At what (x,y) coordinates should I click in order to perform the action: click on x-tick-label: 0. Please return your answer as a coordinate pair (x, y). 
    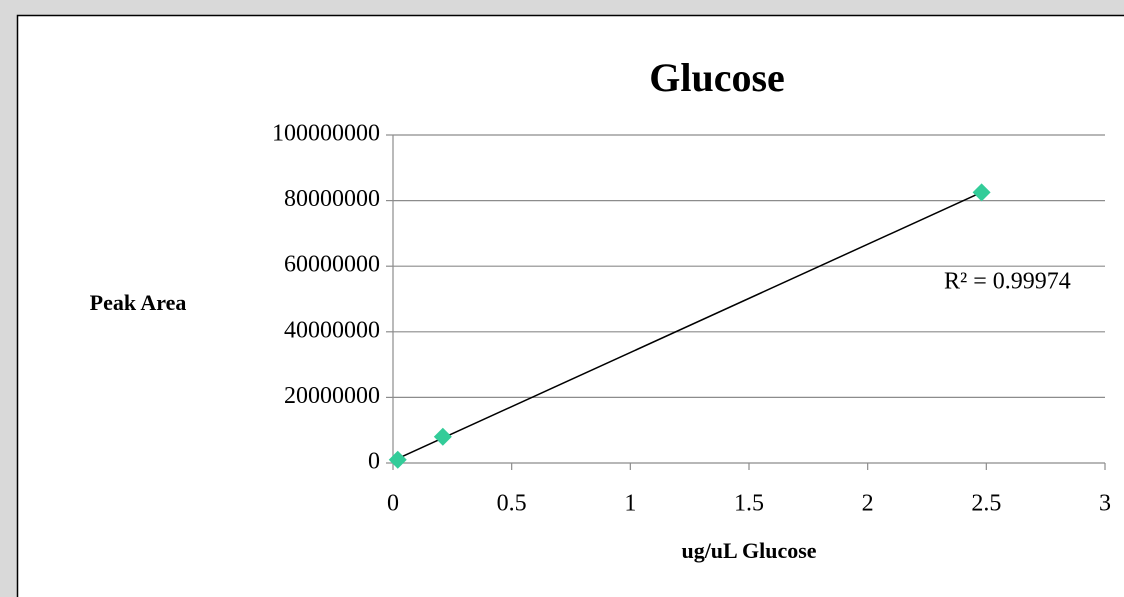
    Looking at the image, I should click on (393, 504).